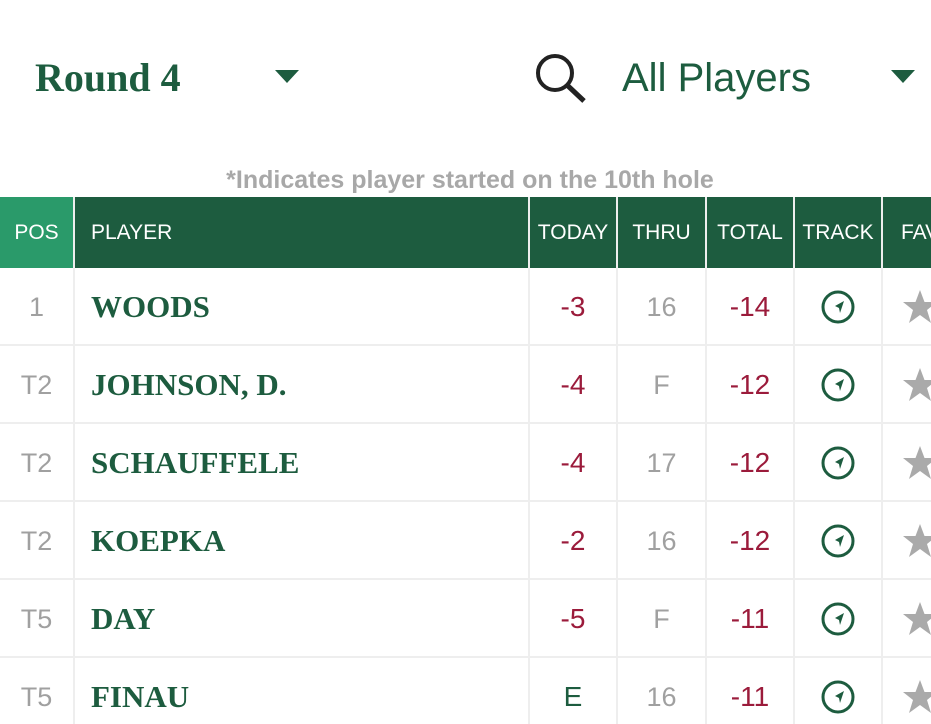 The height and width of the screenshot is (724, 931). What do you see at coordinates (108, 77) in the screenshot?
I see `round-selector: Round 4` at bounding box center [108, 77].